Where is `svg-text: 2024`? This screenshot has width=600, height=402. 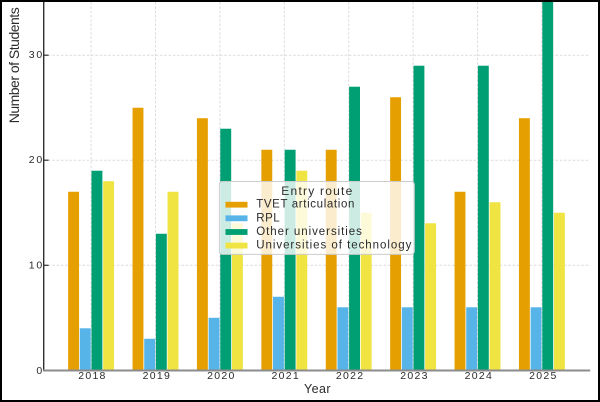 svg-text: 2024 is located at coordinates (478, 376).